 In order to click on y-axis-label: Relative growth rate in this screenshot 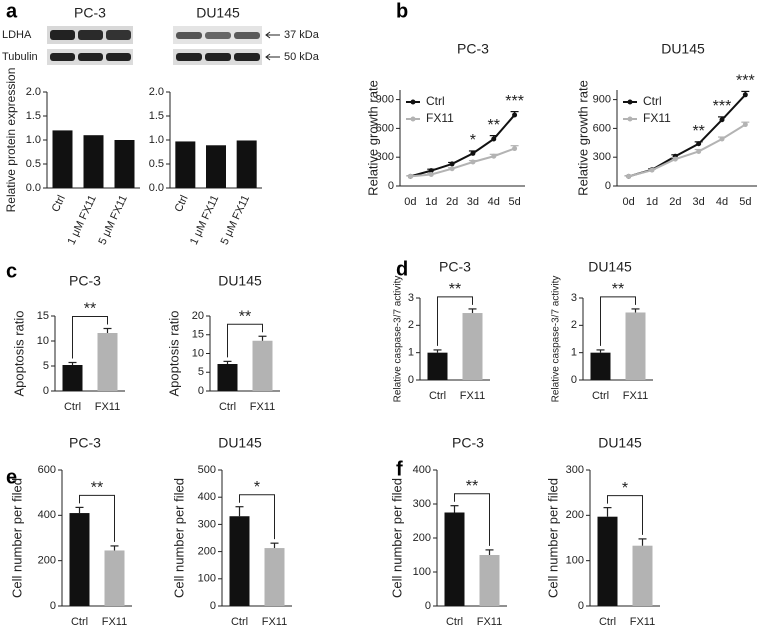, I will do `click(582, 138)`.